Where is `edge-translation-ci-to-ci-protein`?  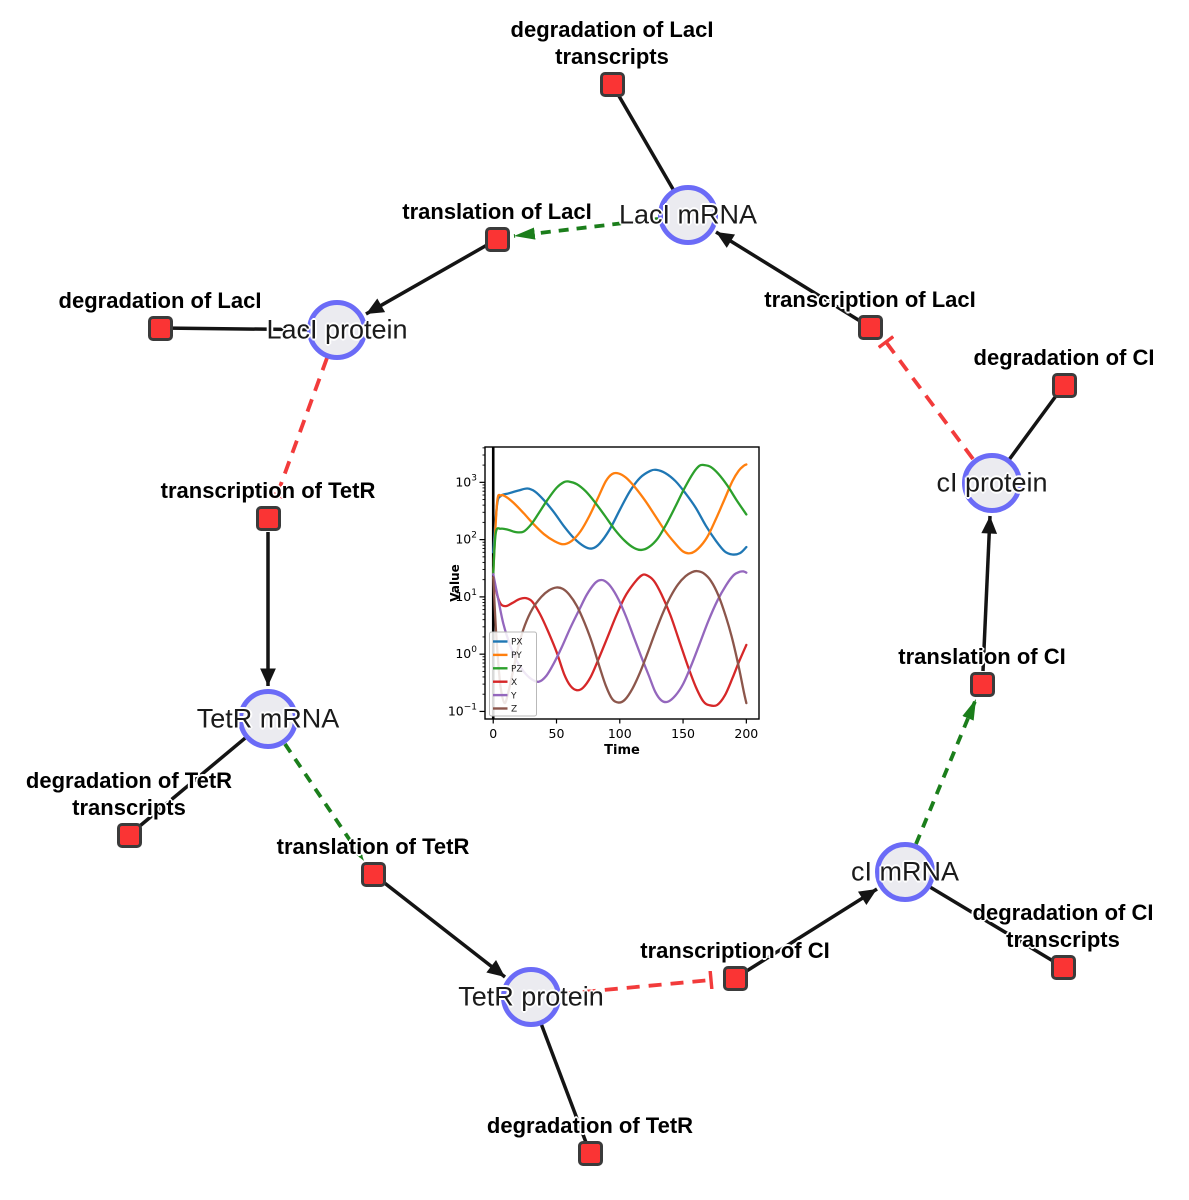 edge-translation-ci-to-ci-protein is located at coordinates (989, 593).